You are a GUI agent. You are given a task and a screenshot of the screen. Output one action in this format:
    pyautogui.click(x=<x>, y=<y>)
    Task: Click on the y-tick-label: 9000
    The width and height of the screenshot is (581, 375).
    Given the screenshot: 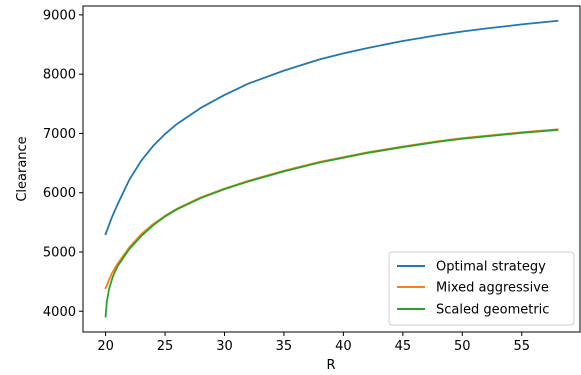 What is the action you would take?
    pyautogui.click(x=59, y=15)
    